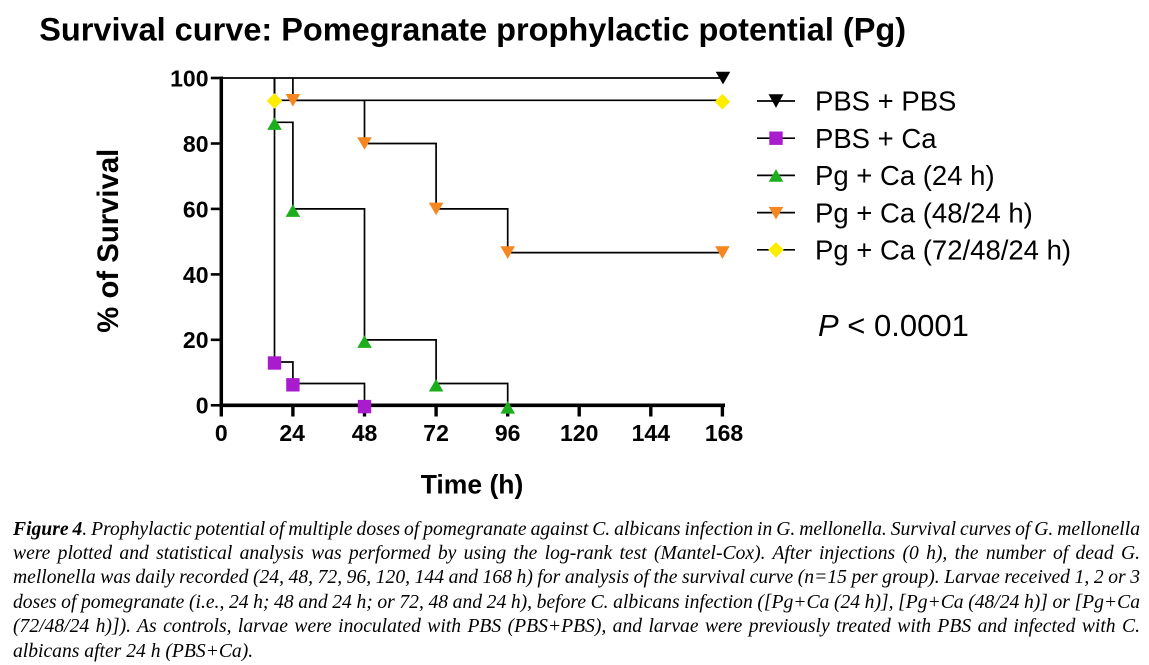  What do you see at coordinates (472, 485) in the screenshot?
I see `svg-text: Time (h)` at bounding box center [472, 485].